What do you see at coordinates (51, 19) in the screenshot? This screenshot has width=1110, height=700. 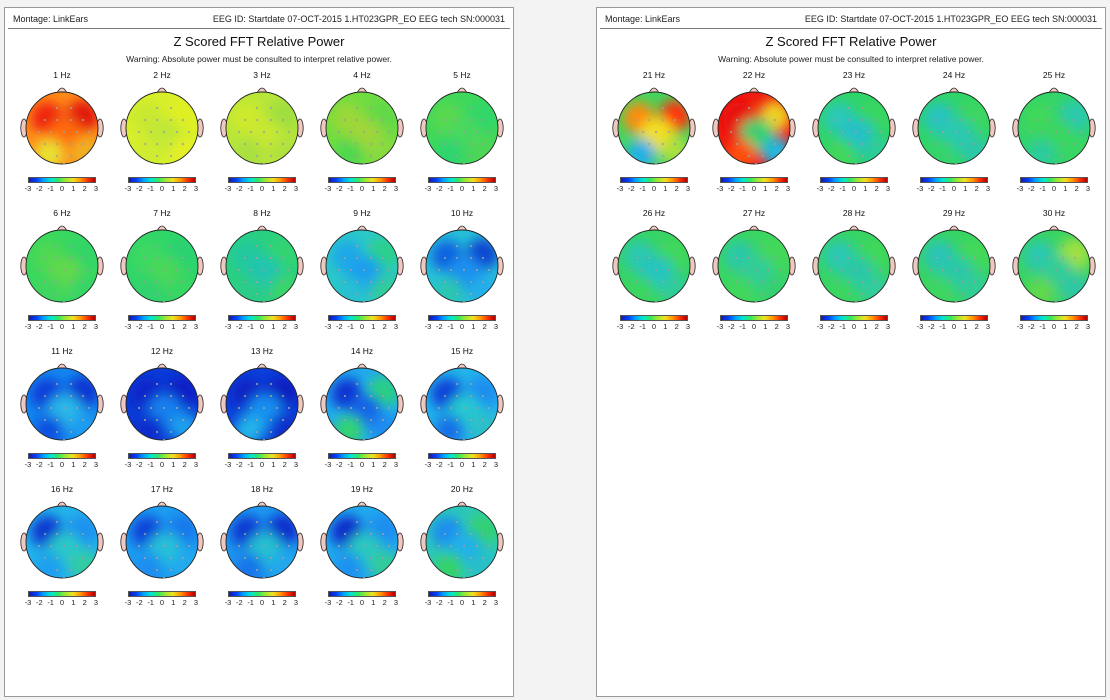 I see `montage-label: Montage: LinkEars` at bounding box center [51, 19].